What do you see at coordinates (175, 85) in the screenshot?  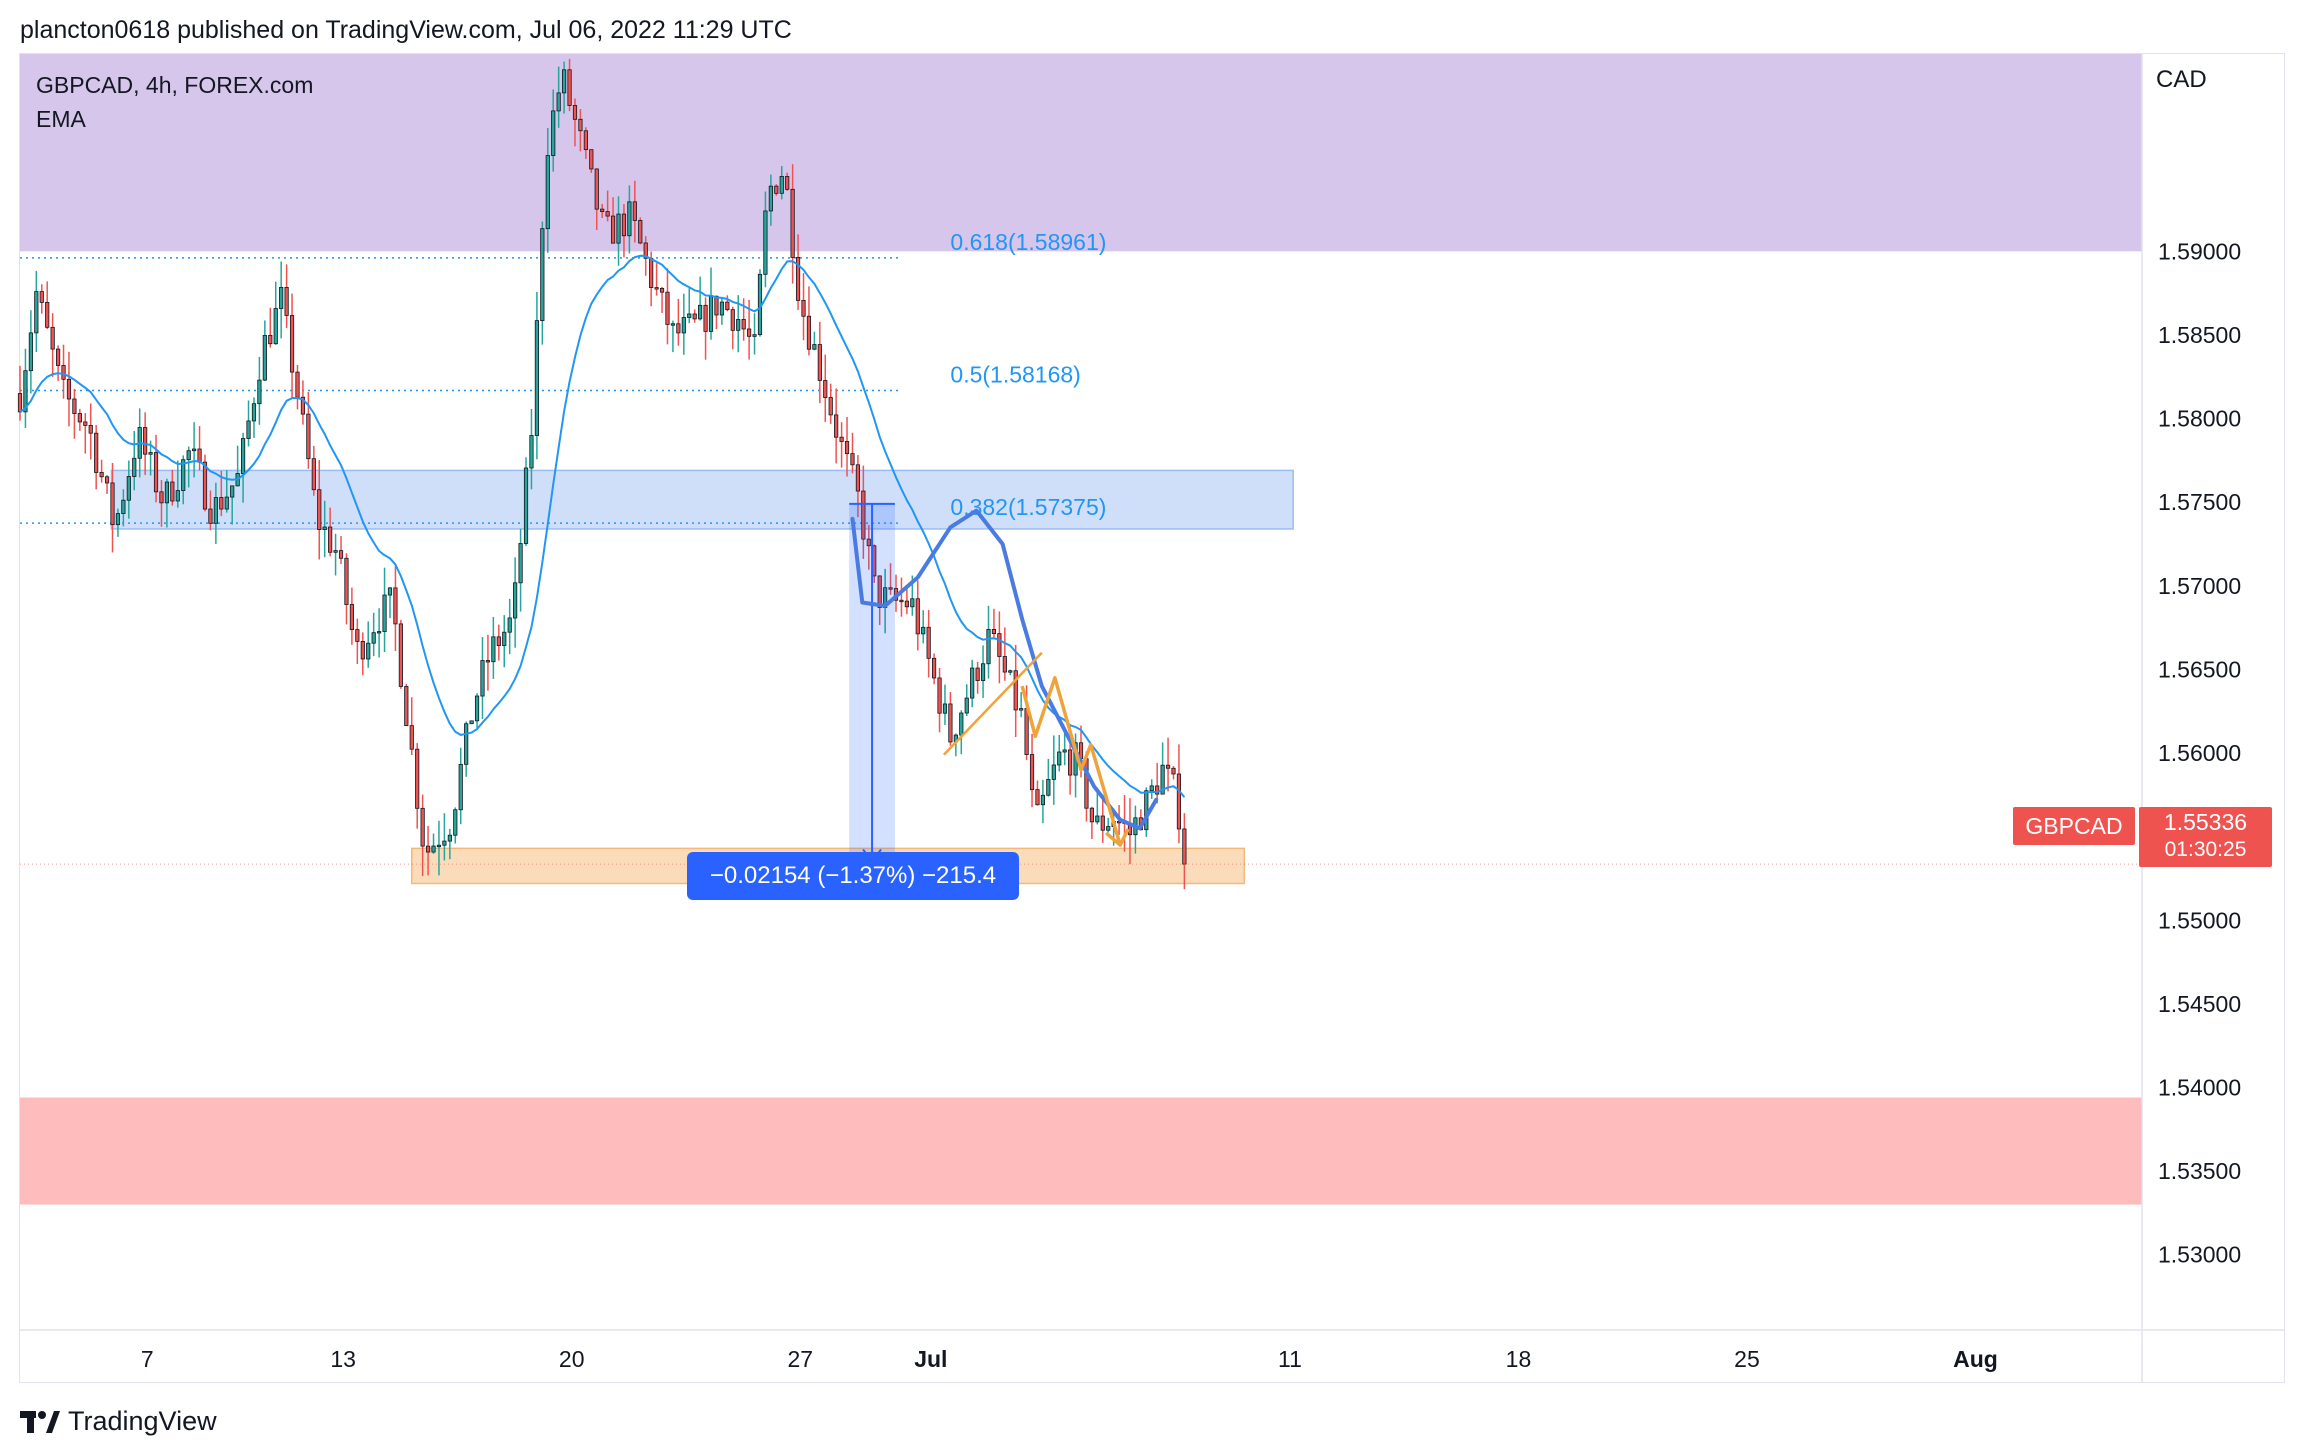 I see `legend-symbol: GBPCAD, 4h, FOREX.com` at bounding box center [175, 85].